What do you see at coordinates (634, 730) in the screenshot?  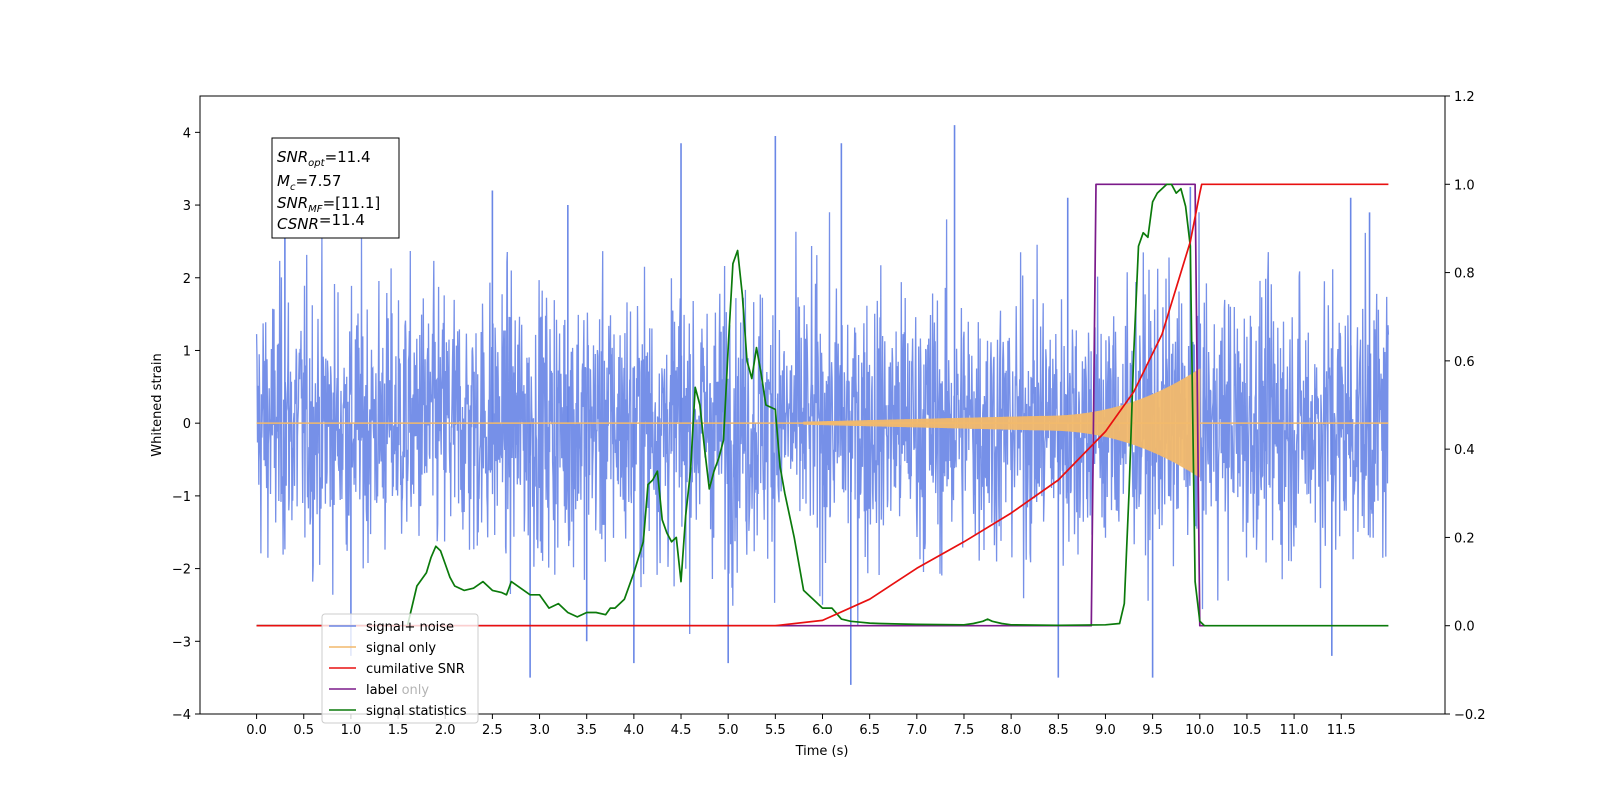 I see `x-tick-label: 4.0` at bounding box center [634, 730].